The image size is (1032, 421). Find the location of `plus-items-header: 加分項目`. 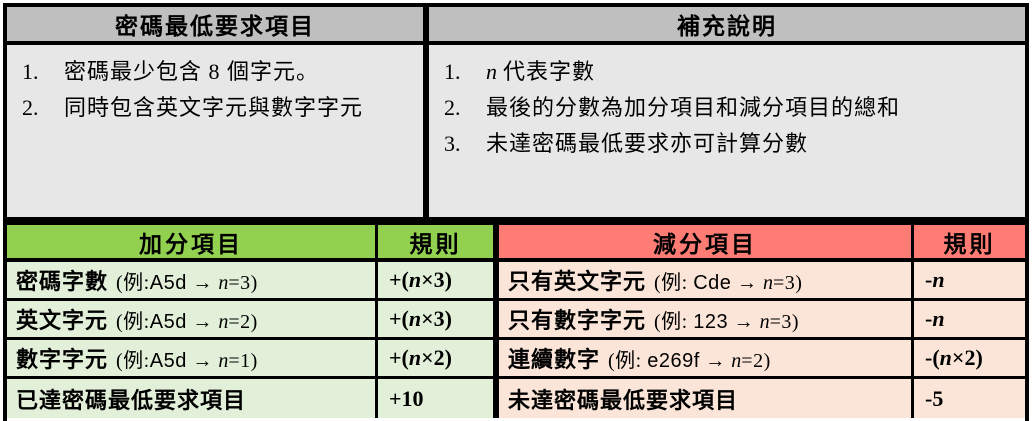

plus-items-header: 加分項目 is located at coordinates (192, 243).